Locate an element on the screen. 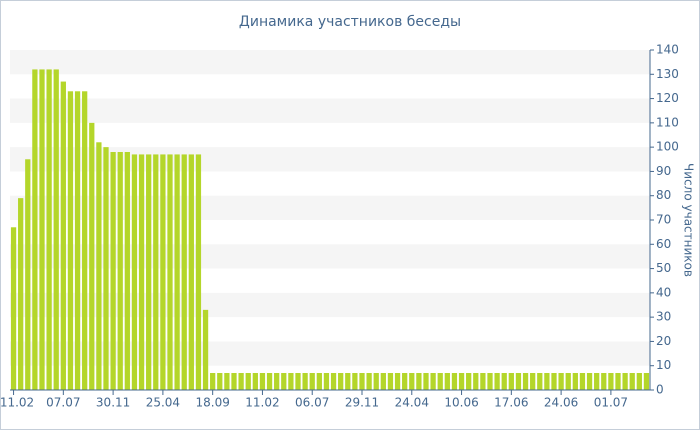 This screenshot has width=700, height=430. x-tick-label: 29.11 is located at coordinates (362, 403).